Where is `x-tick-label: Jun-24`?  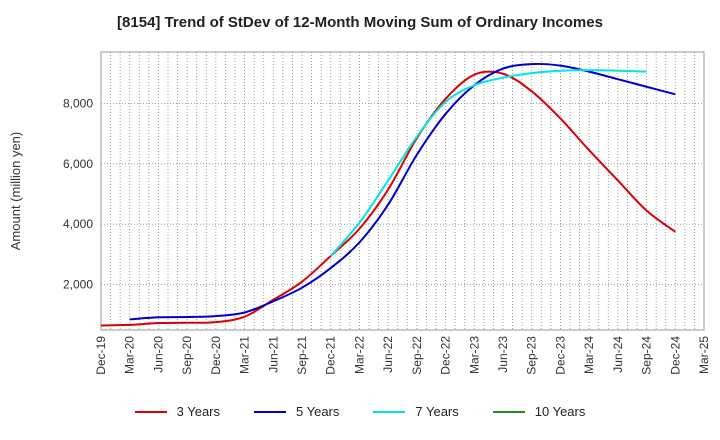 x-tick-label: Jun-24 is located at coordinates (618, 354).